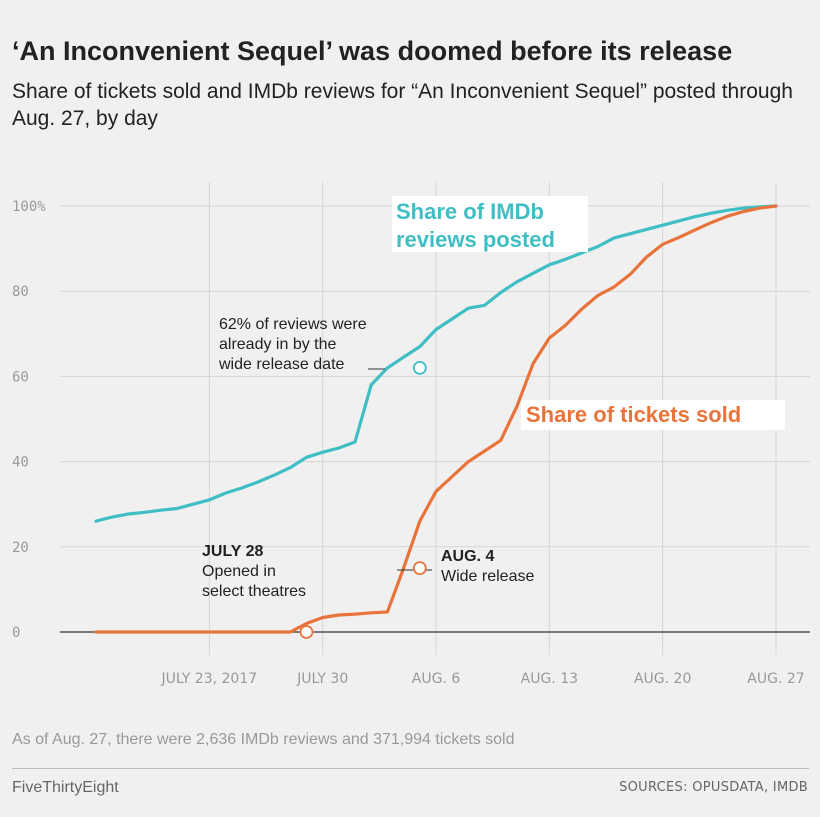 The image size is (820, 817). What do you see at coordinates (436, 679) in the screenshot?
I see `x-tick-label: AUG. 6` at bounding box center [436, 679].